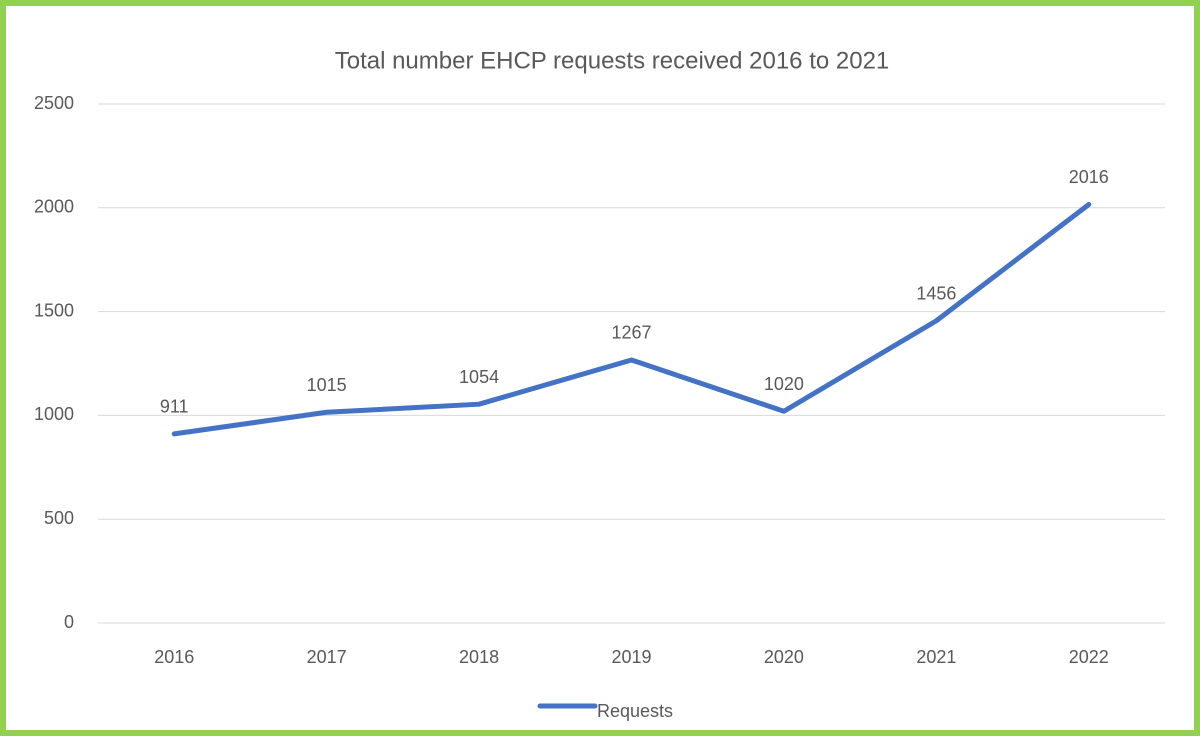  I want to click on data-label: 911, so click(174, 407).